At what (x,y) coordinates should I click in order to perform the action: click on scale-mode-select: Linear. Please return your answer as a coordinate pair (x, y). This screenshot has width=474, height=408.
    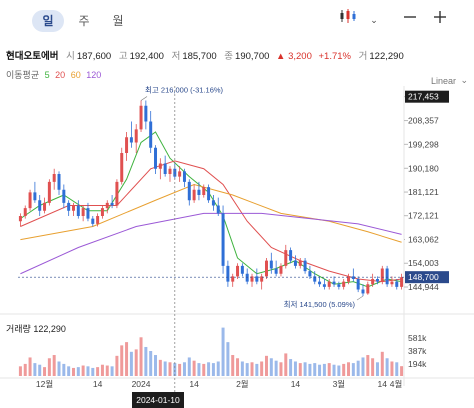
    Looking at the image, I should click on (443, 81).